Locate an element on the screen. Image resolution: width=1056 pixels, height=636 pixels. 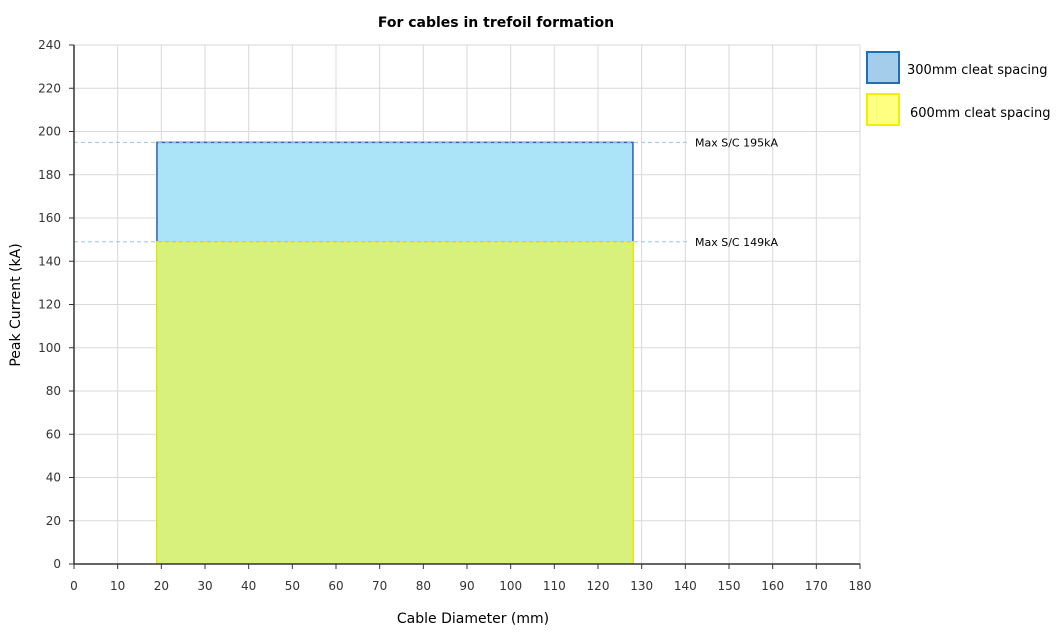
x-tick-label: 10 is located at coordinates (117, 586).